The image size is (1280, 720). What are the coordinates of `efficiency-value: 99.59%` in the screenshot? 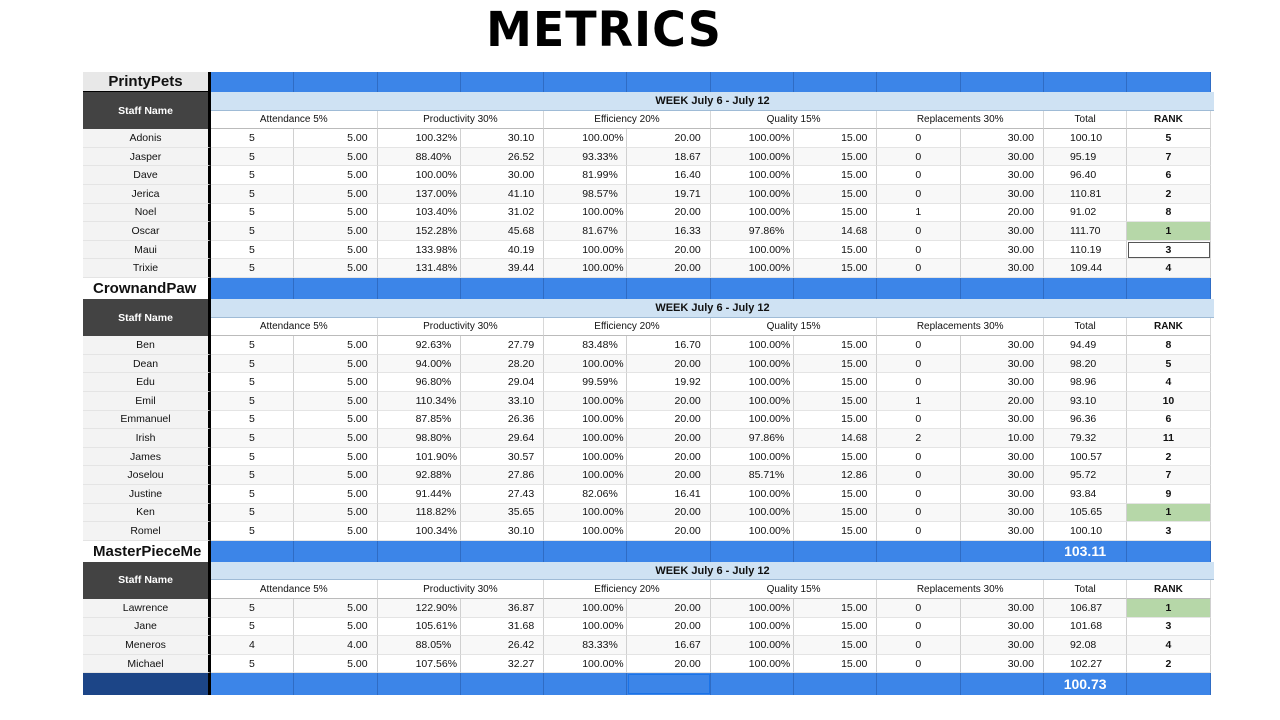 It's located at (586, 382).